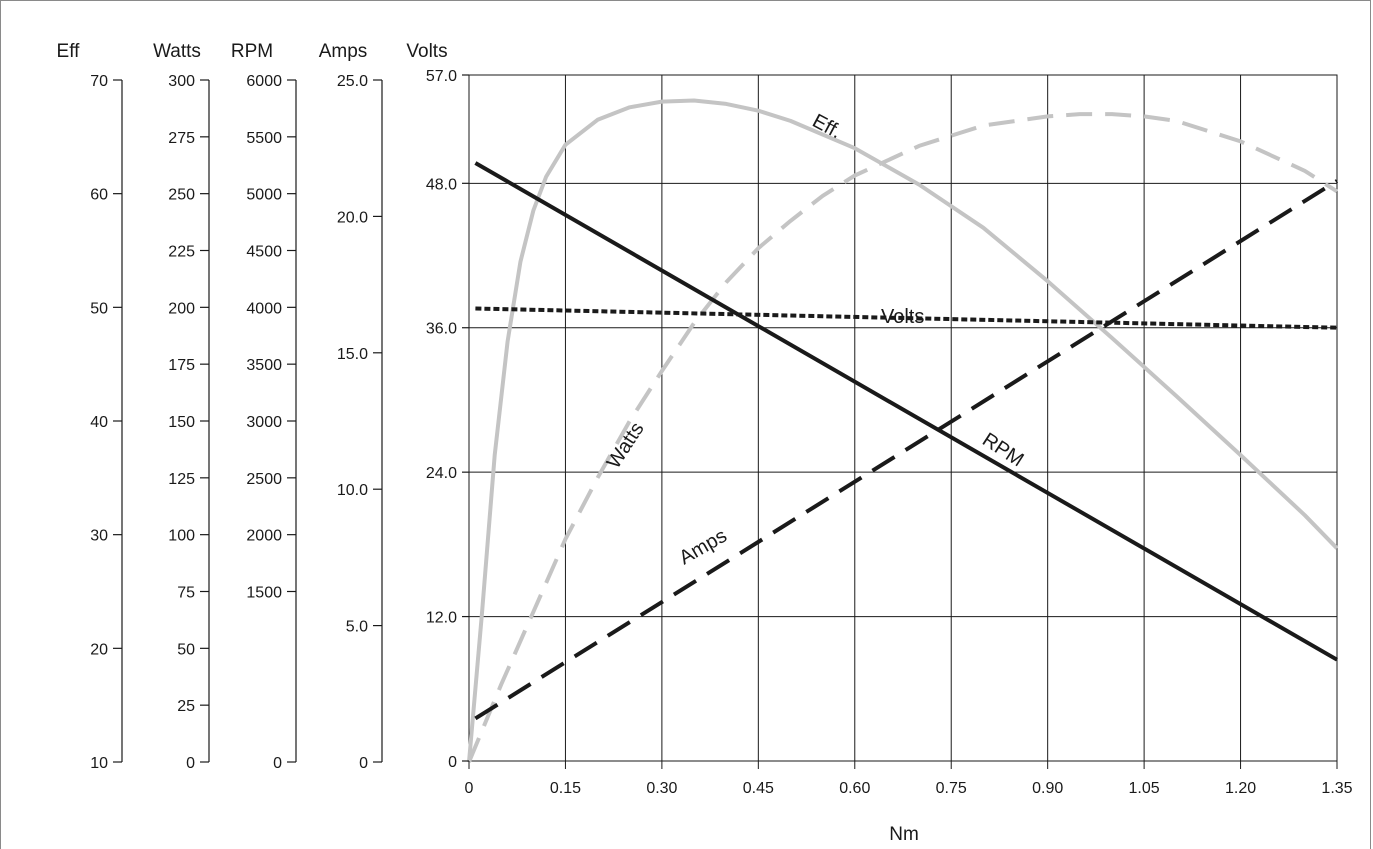  Describe the element at coordinates (181, 81) in the screenshot. I see `y-tick-label: 300` at that location.